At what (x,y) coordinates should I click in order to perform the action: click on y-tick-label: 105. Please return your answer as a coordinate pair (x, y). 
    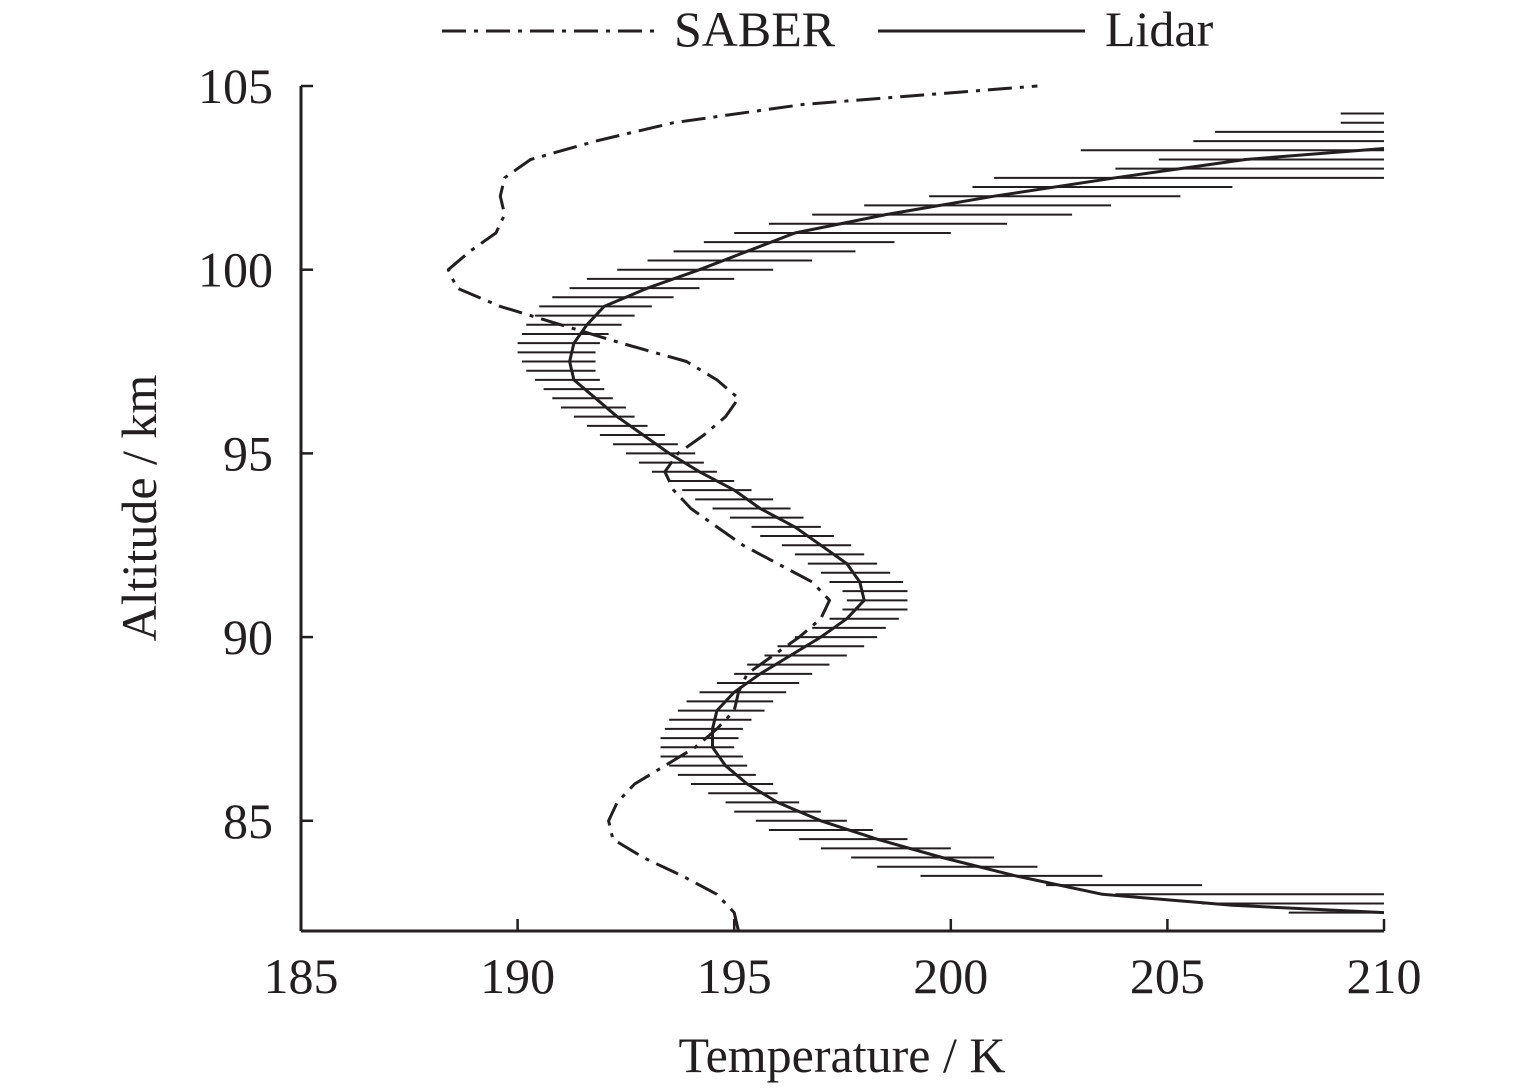
    Looking at the image, I should click on (235, 86).